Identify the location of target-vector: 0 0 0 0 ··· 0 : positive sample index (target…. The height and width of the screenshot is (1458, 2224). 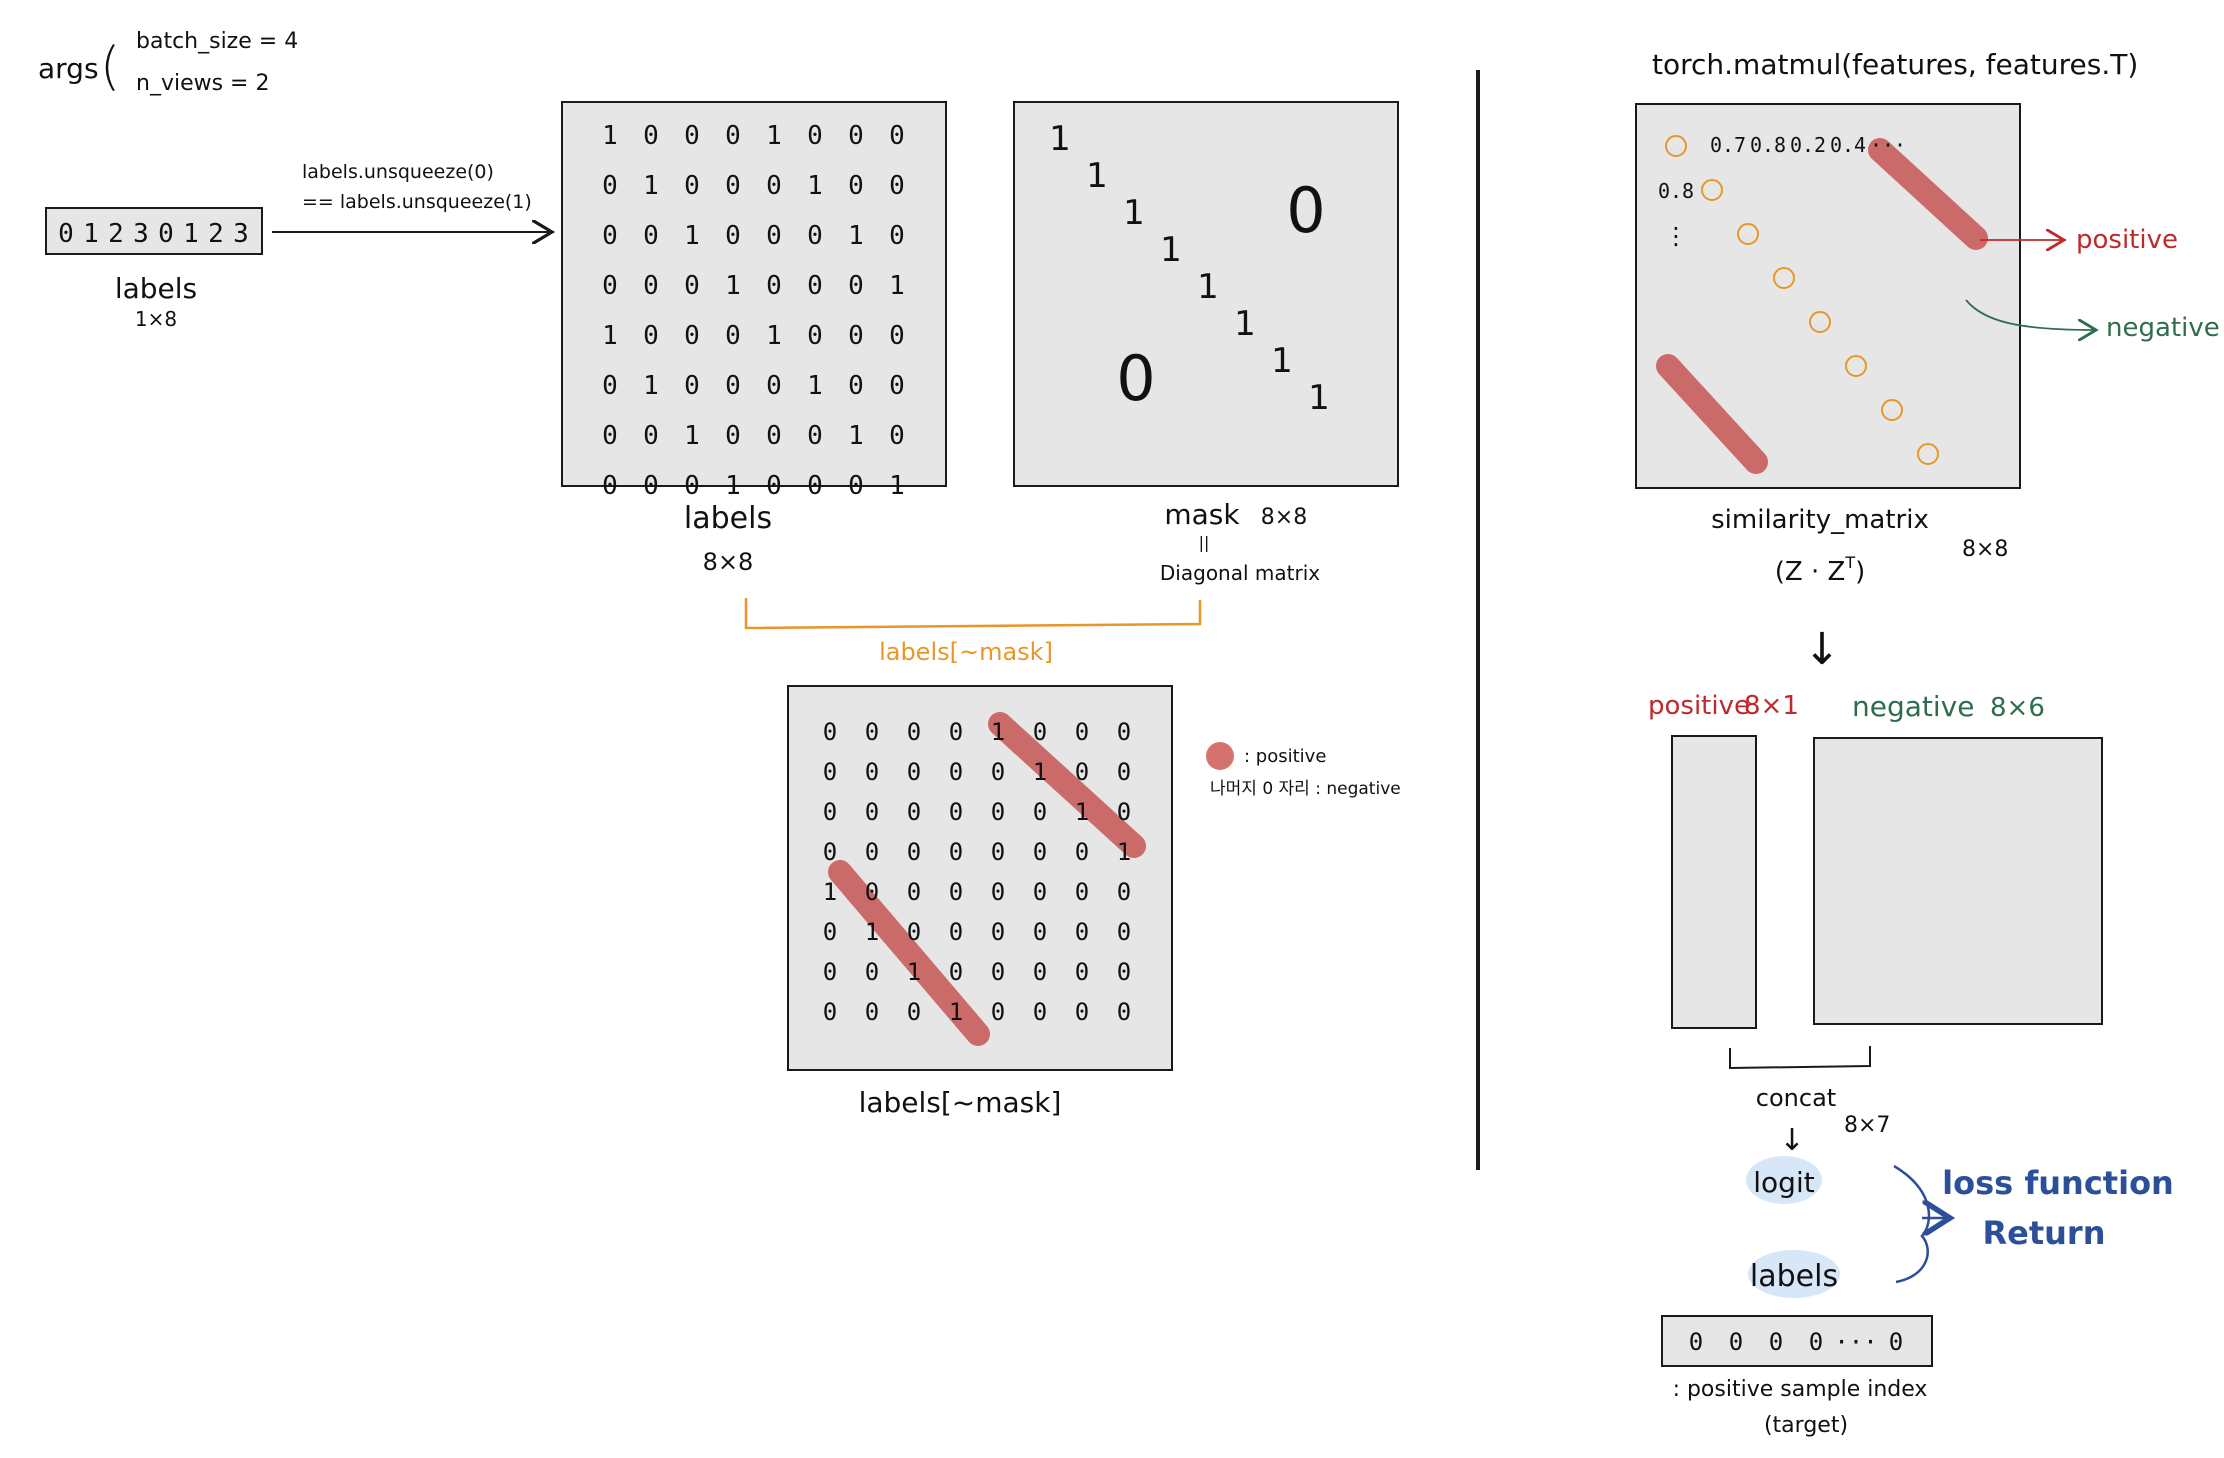
(1797, 1376).